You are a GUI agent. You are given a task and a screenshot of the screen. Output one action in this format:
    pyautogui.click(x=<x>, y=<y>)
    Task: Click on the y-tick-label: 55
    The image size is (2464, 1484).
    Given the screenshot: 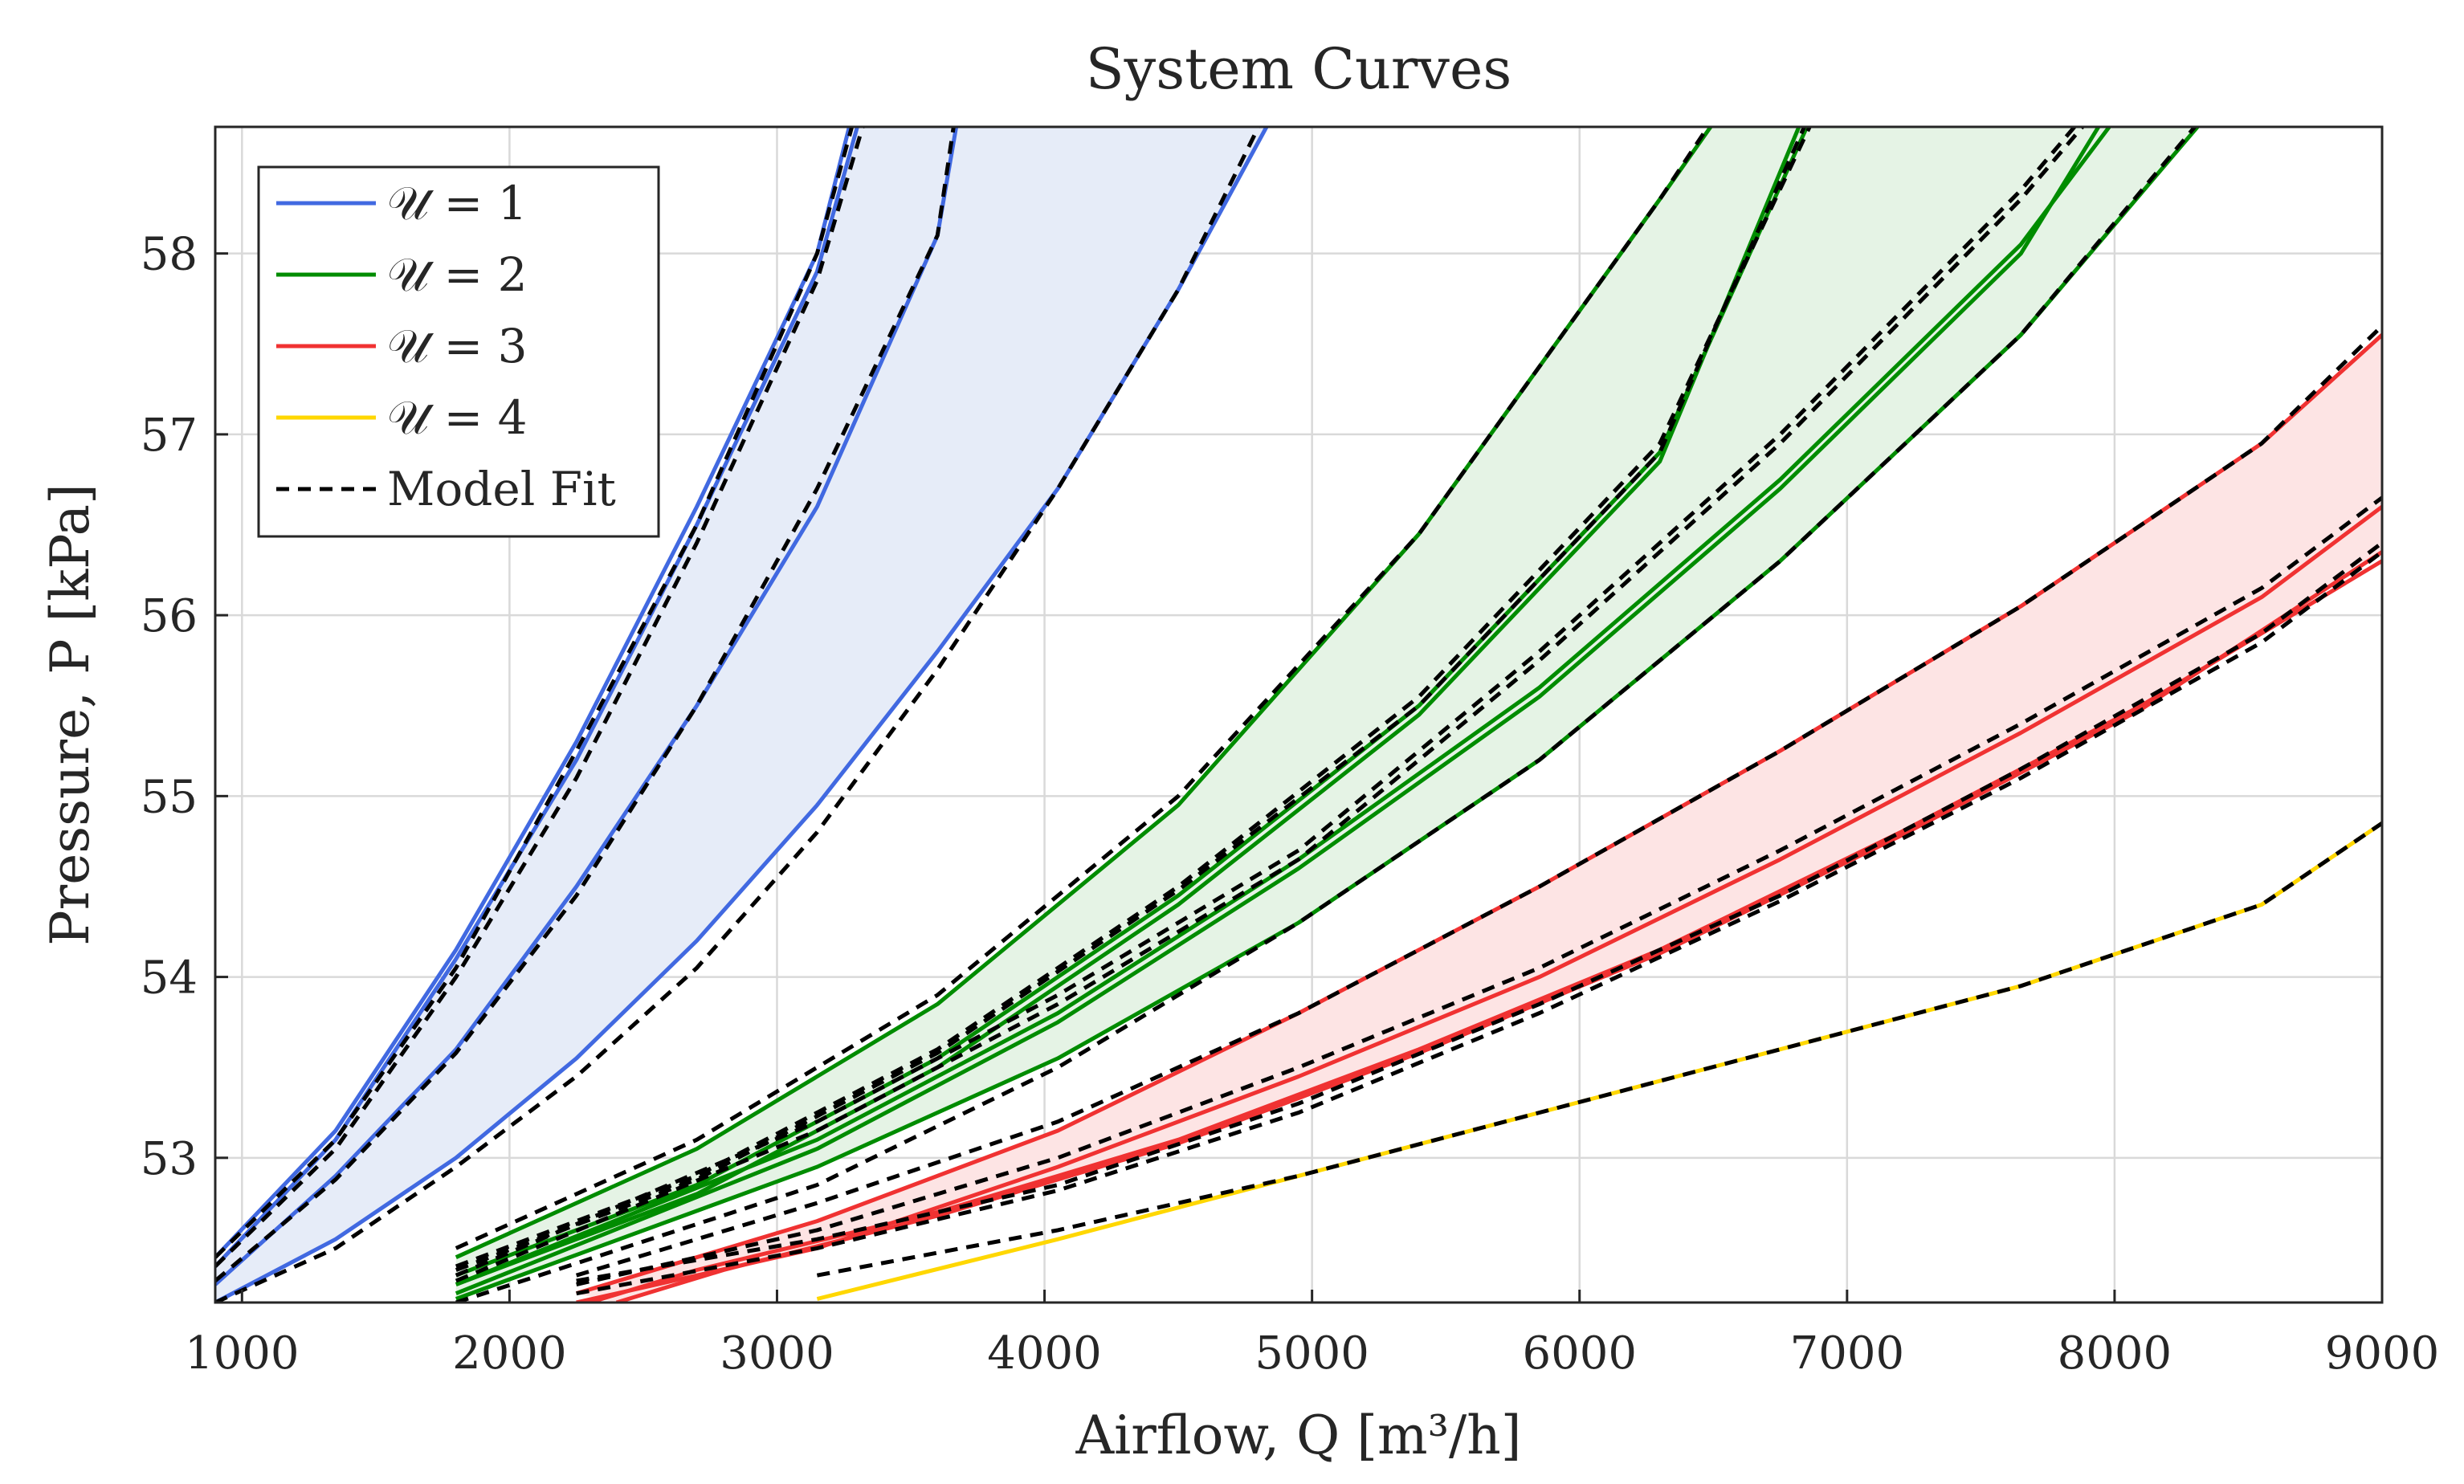 What is the action you would take?
    pyautogui.click(x=169, y=797)
    